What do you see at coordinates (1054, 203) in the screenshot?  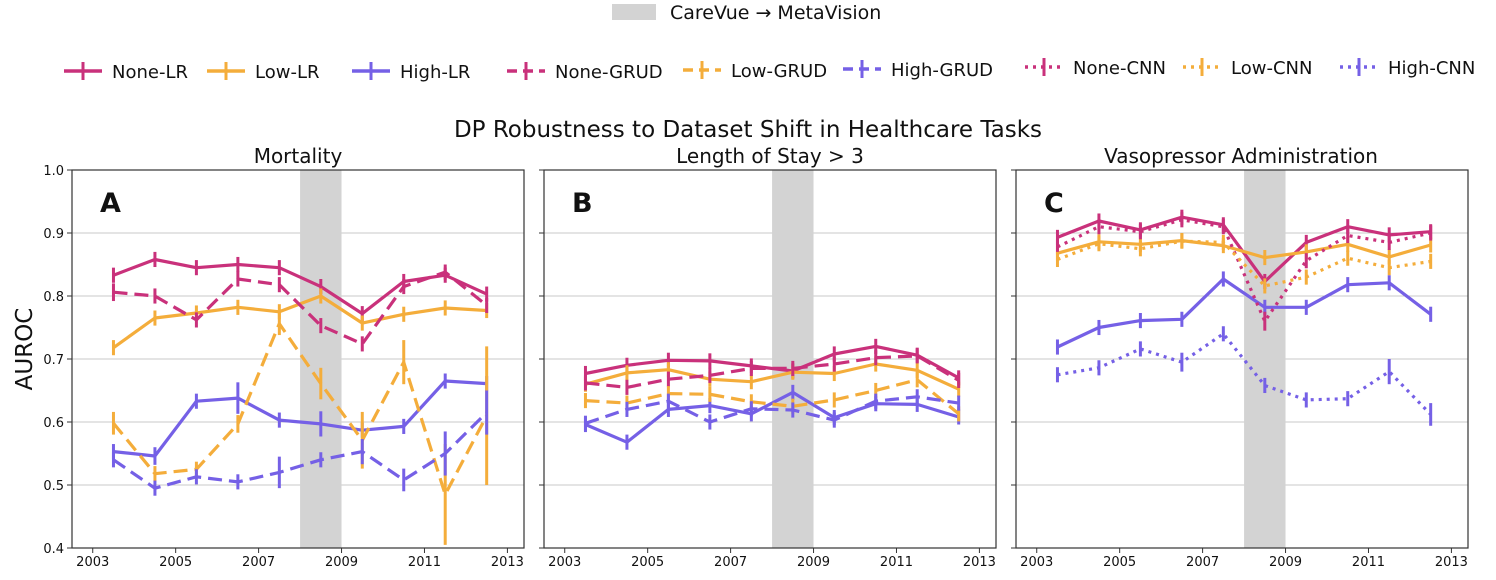 I see `panel-letter: C` at bounding box center [1054, 203].